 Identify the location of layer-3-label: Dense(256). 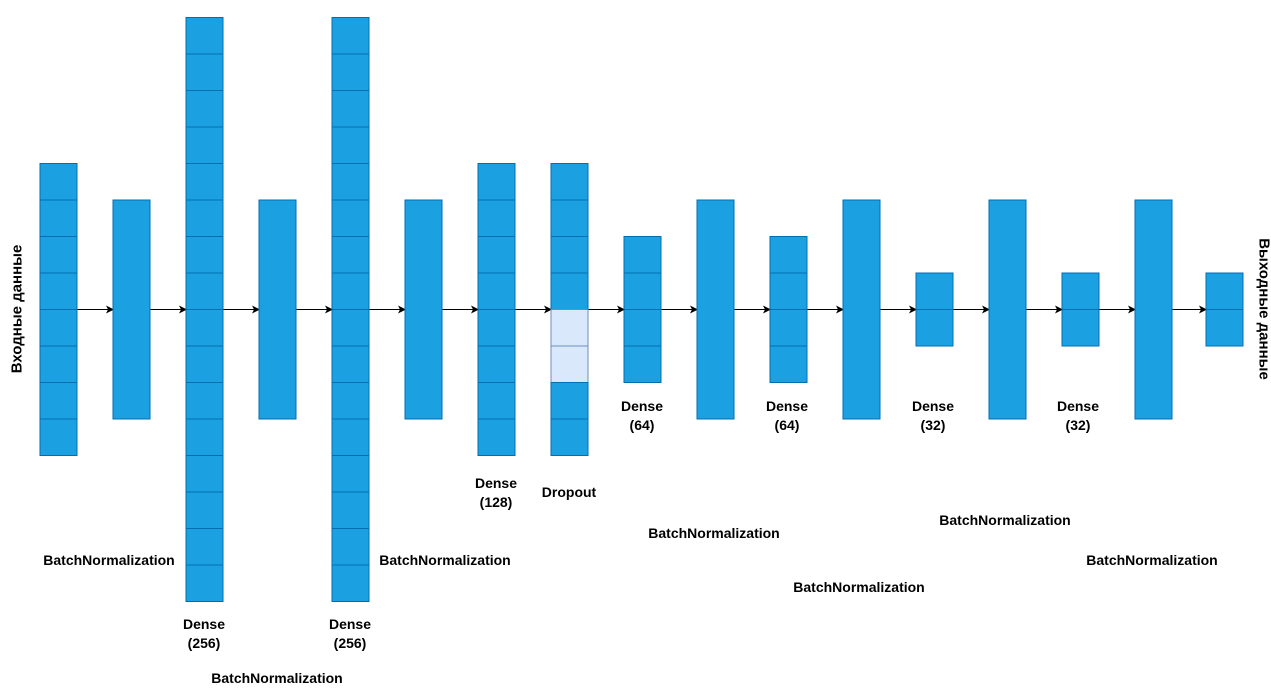
(204, 634).